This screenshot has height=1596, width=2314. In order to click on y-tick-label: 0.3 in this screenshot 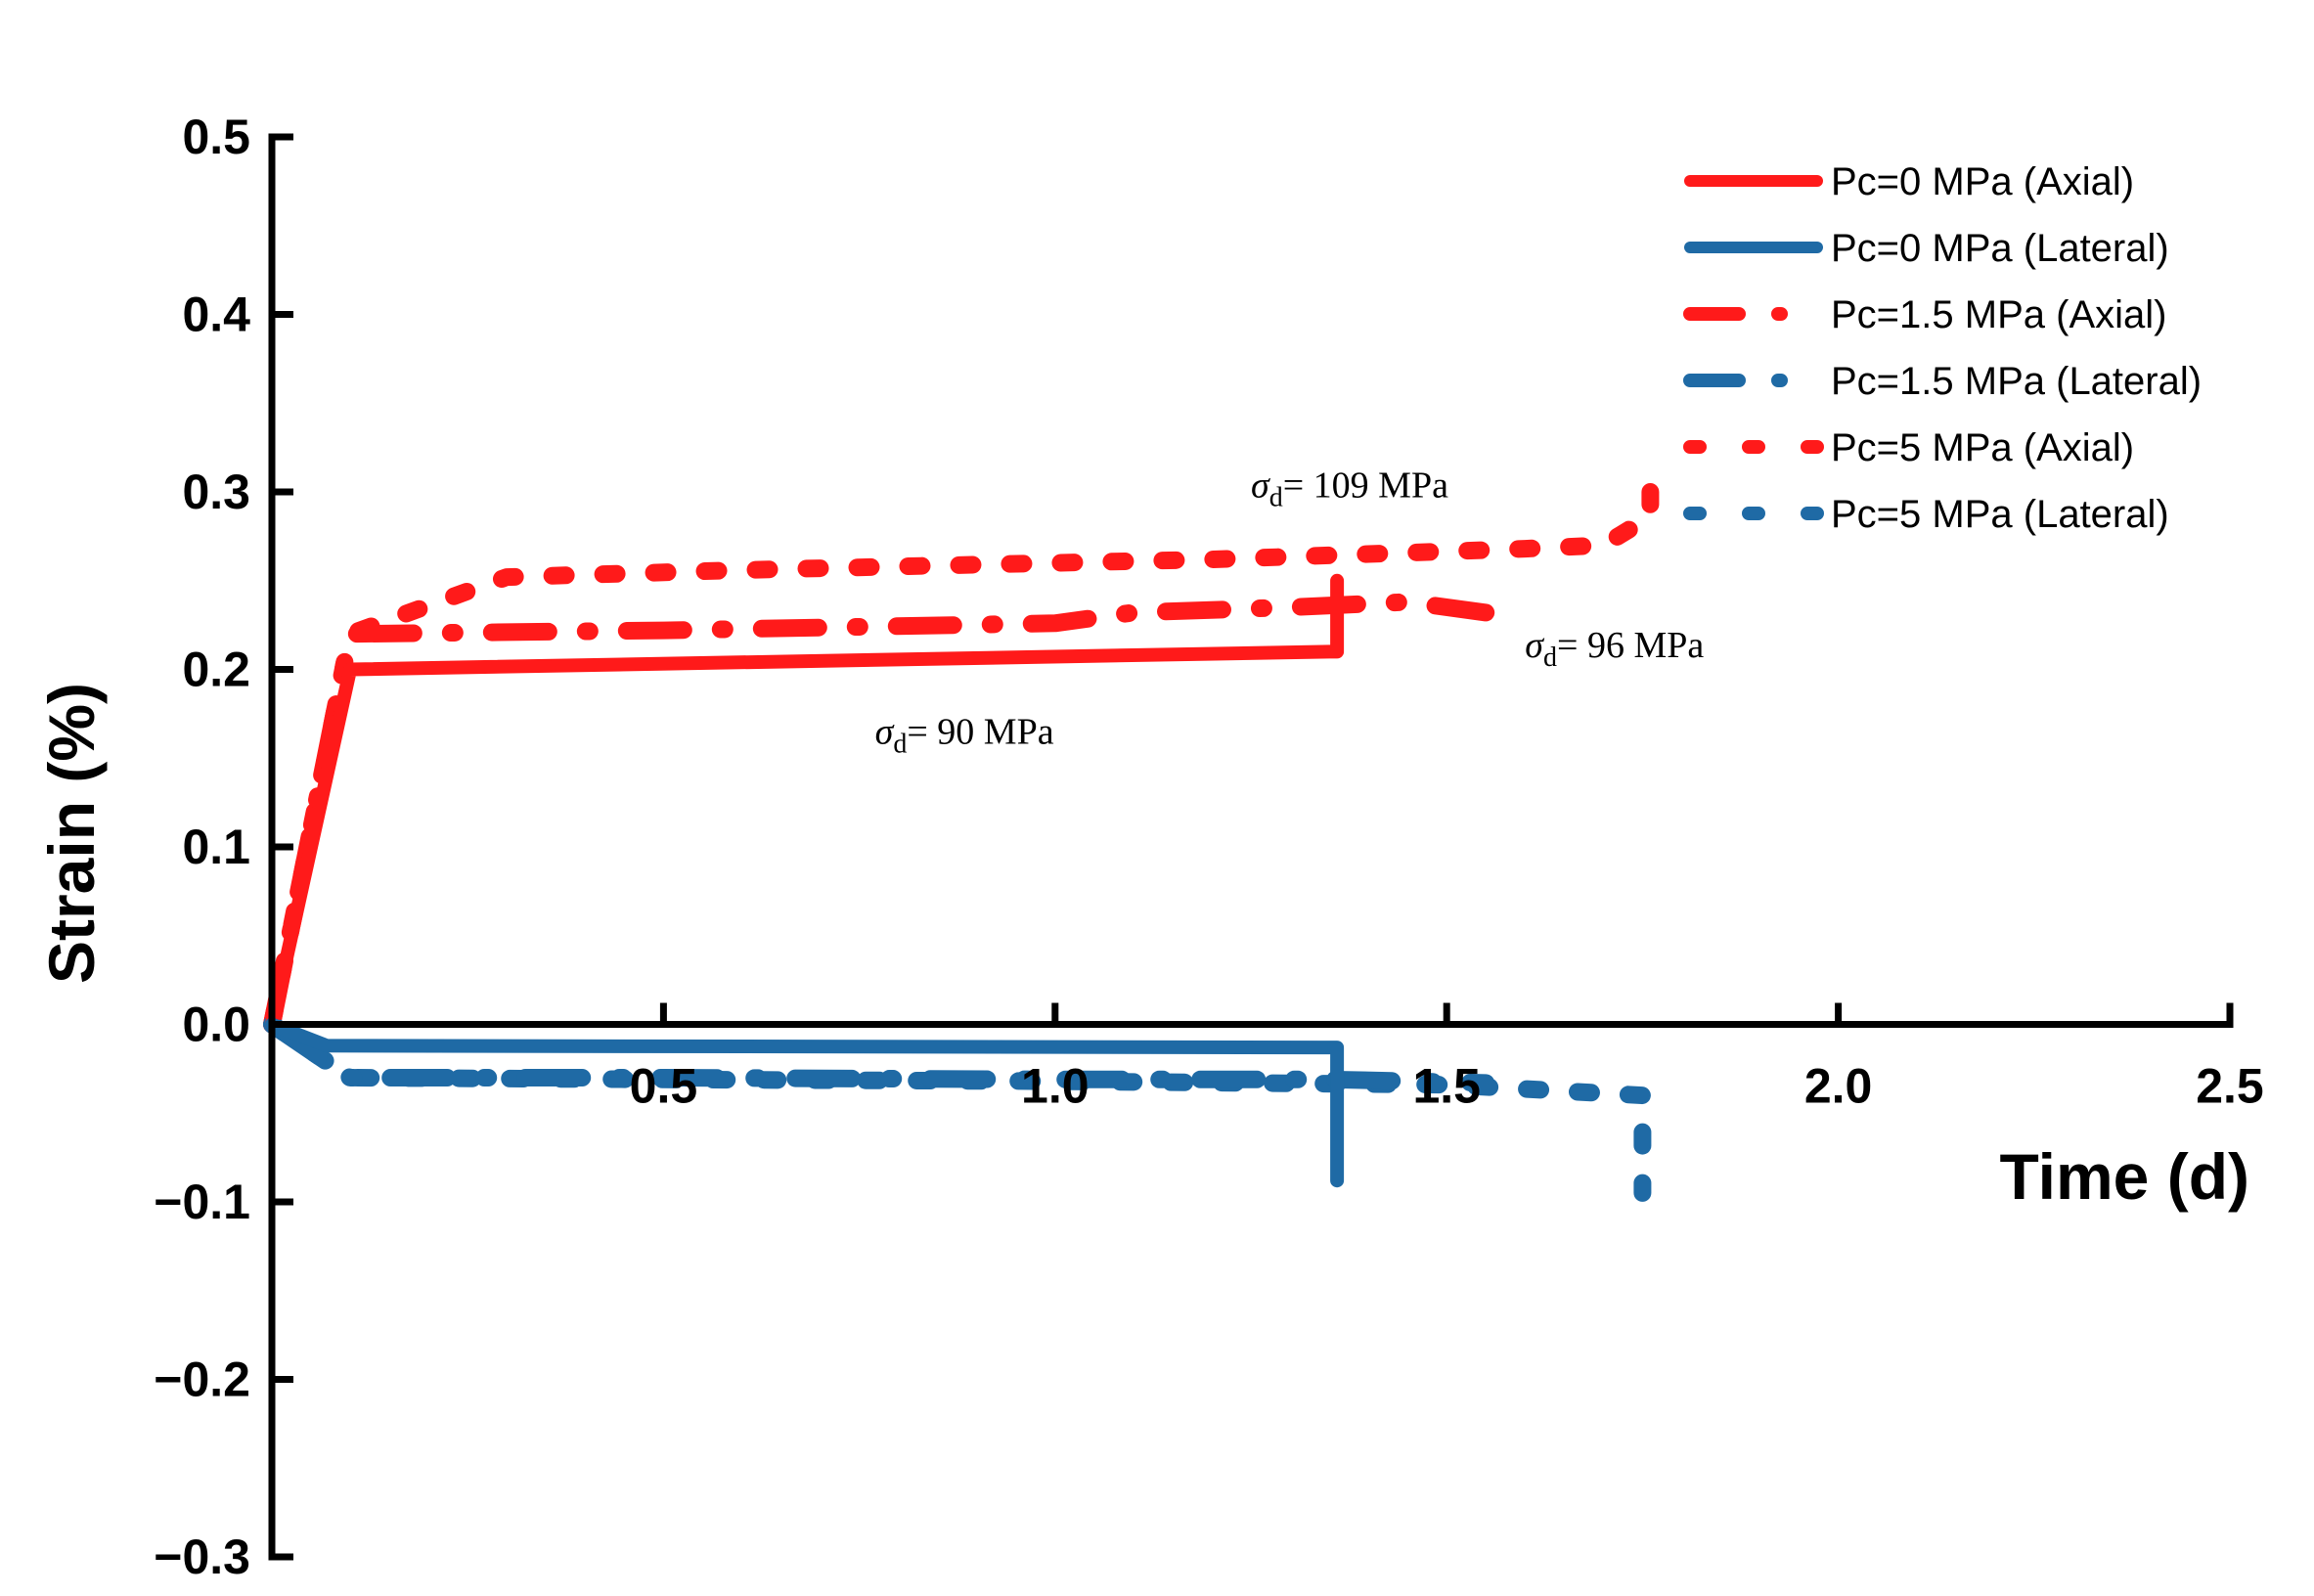, I will do `click(216, 492)`.